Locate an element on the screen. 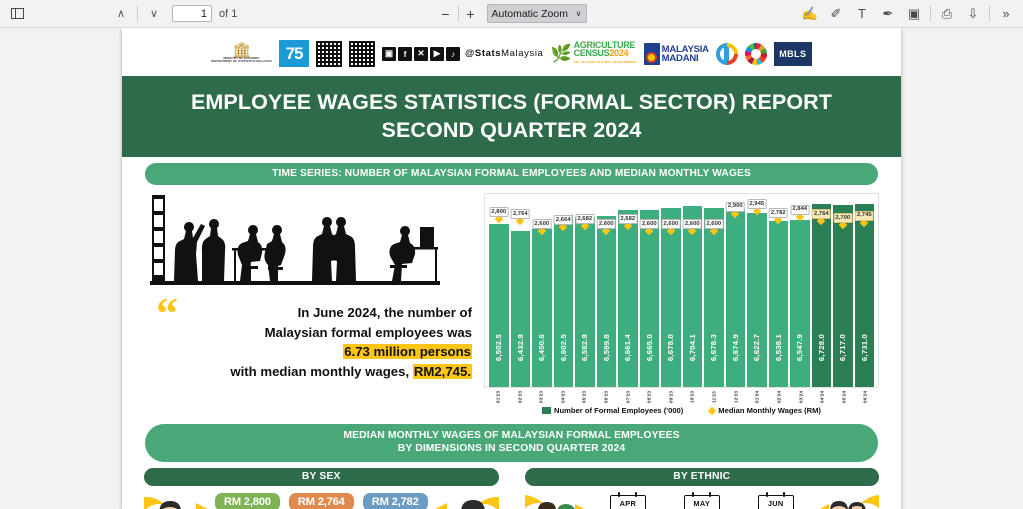 The image size is (1023, 509). legend-label-wages: Median Monthly Wages (RM) is located at coordinates (769, 410).